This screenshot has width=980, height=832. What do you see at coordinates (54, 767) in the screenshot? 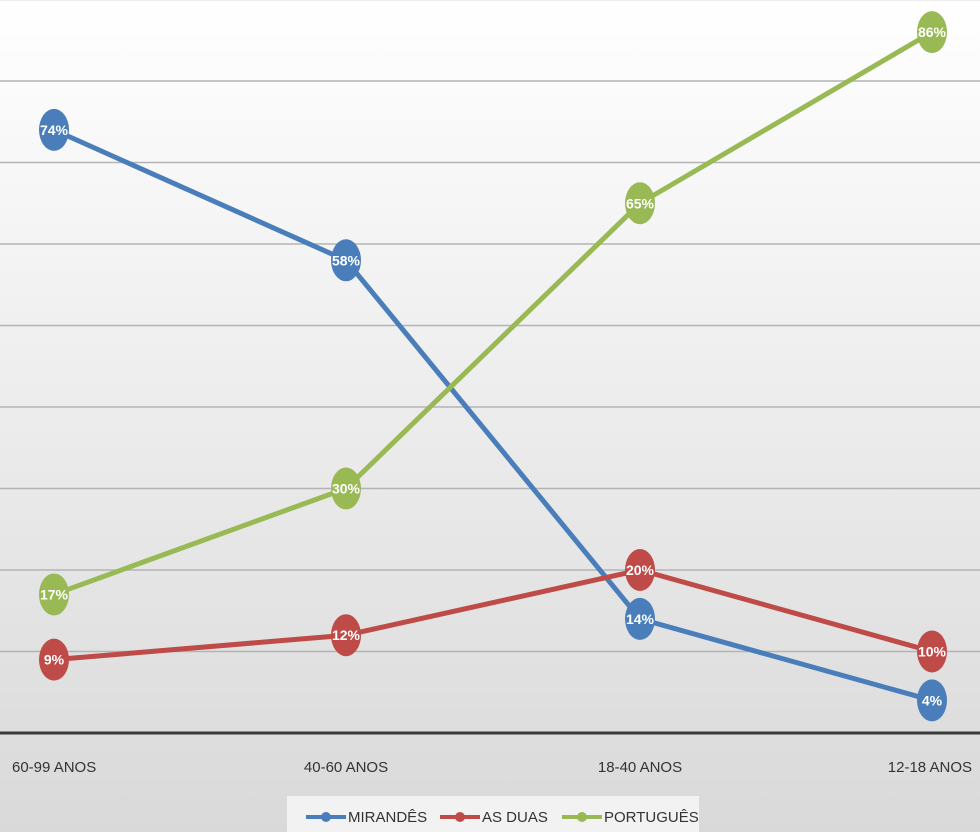
I see `x-tick-label: 60-99 ANOS` at bounding box center [54, 767].